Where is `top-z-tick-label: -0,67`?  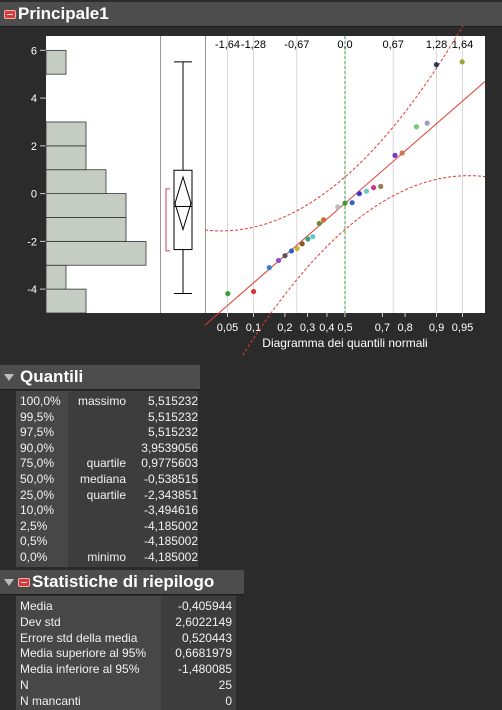
top-z-tick-label: -0,67 is located at coordinates (296, 45).